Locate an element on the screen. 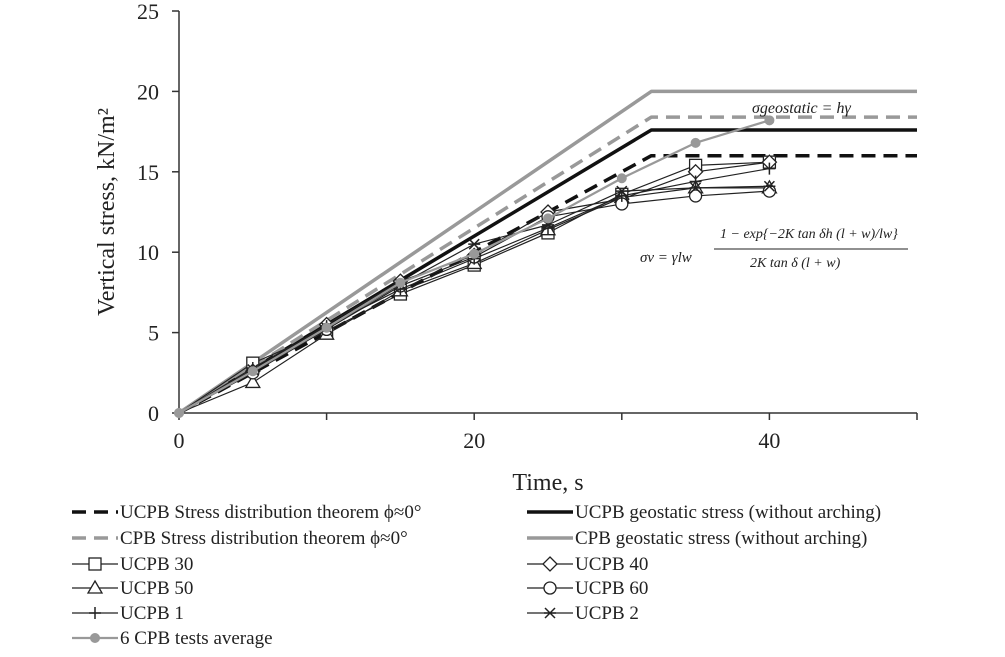 This screenshot has width=1005, height=657. legend-item: CPB geostatic stress (without arching) is located at coordinates (697, 538).